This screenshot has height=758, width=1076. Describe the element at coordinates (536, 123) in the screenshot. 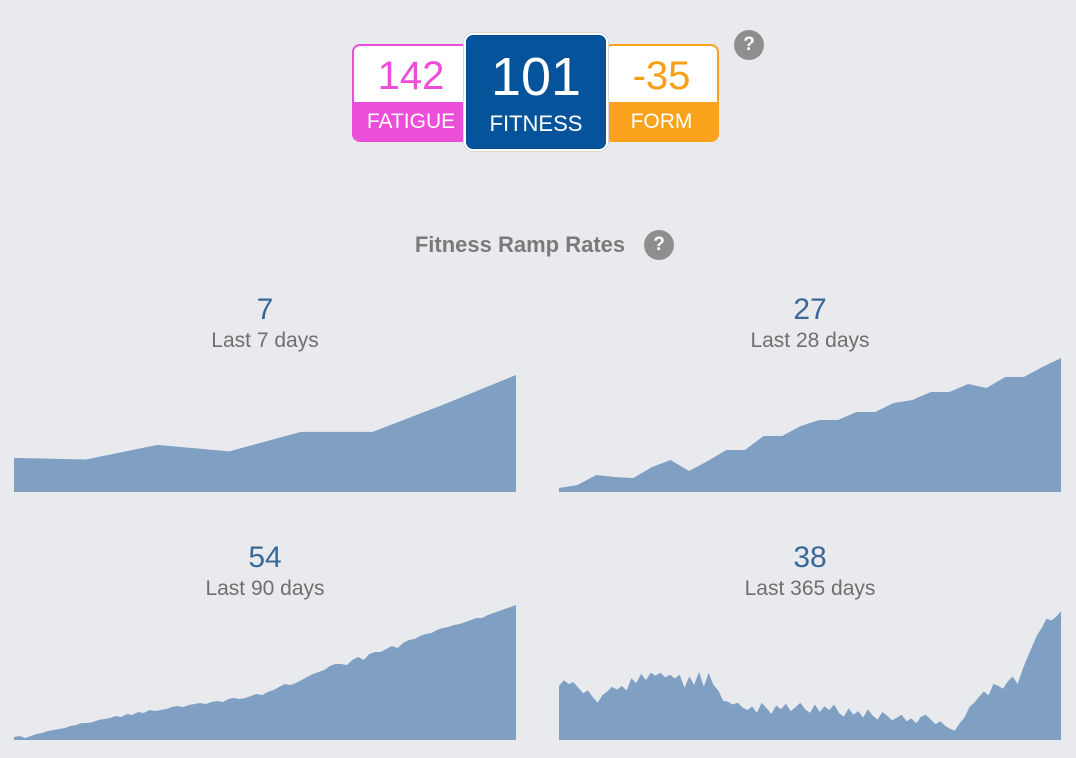

I see `fitness-label: FITNESS` at that location.